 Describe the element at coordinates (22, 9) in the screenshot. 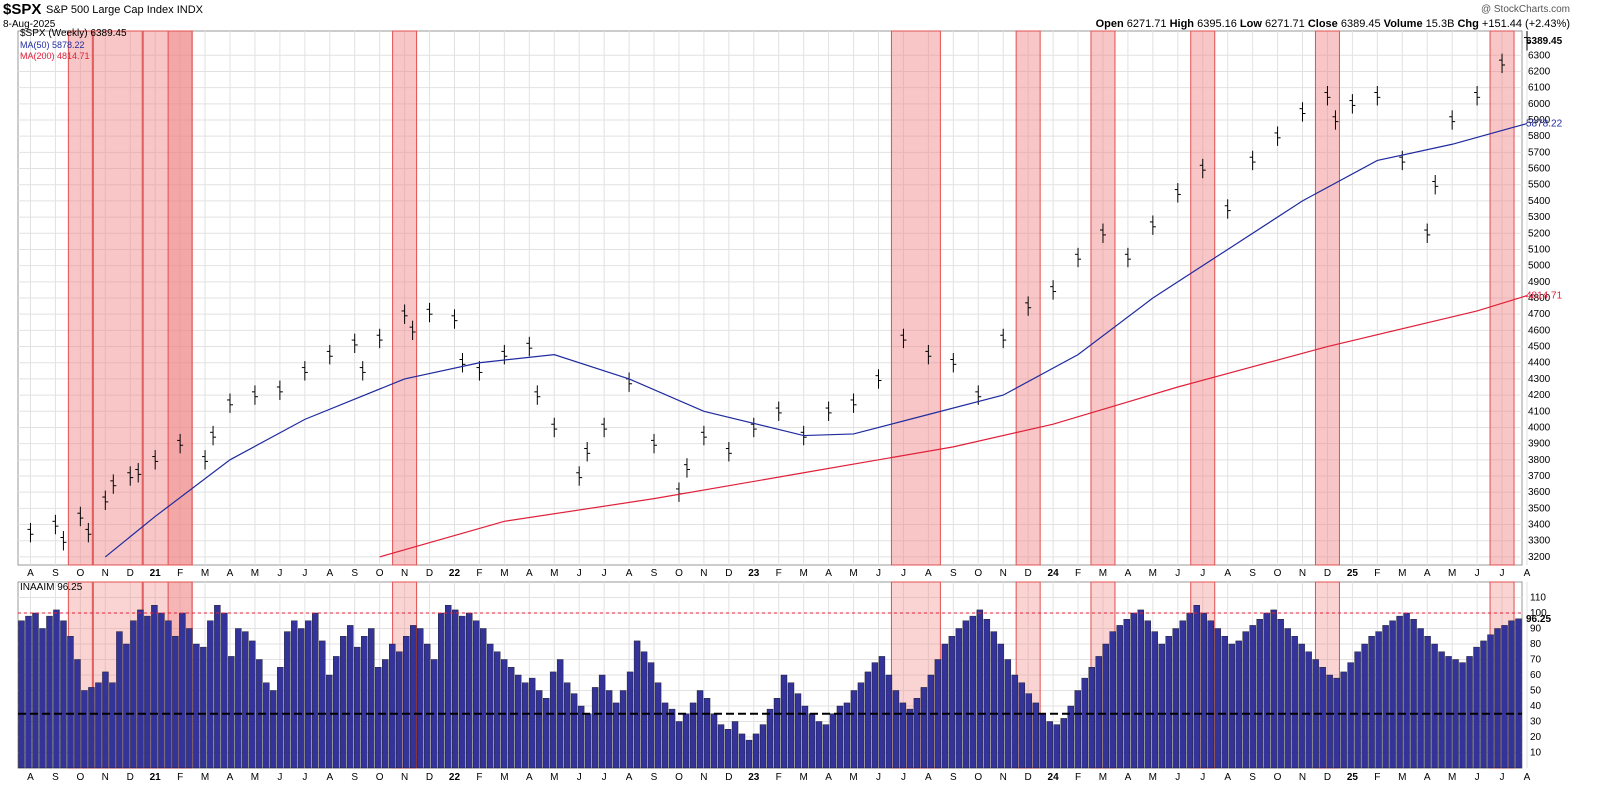

I see `symbol: $SPX` at that location.